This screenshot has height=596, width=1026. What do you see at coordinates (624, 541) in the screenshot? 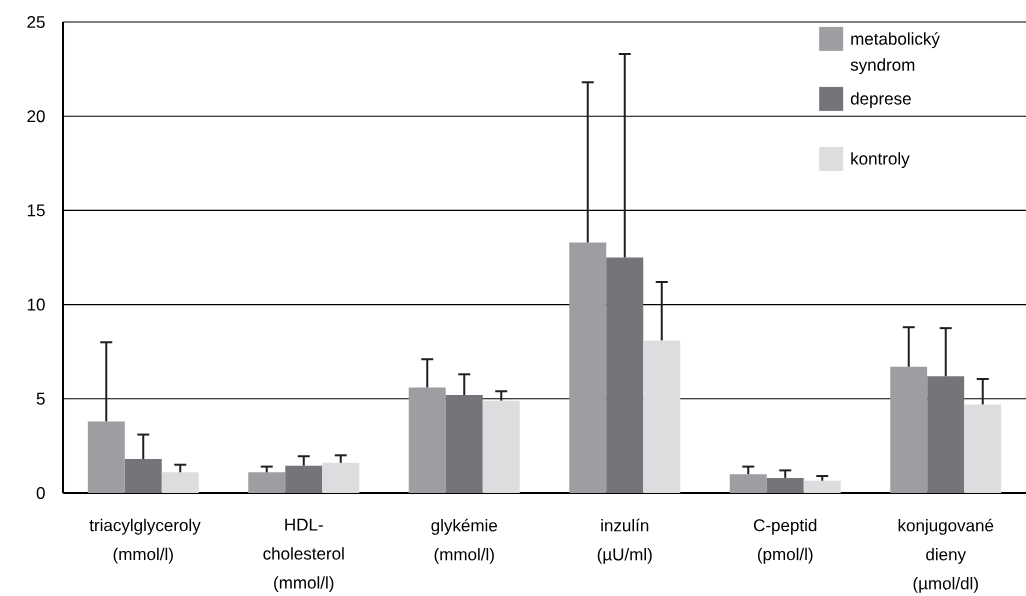
I see `x-tick-label: inzulín (µU/ml)` at bounding box center [624, 541].